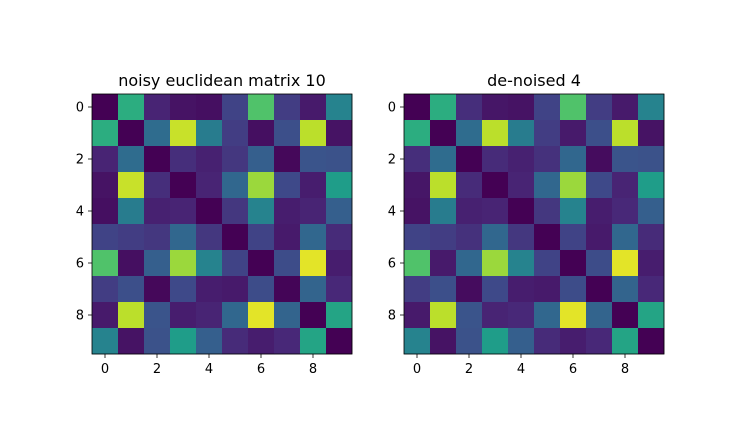 The height and width of the screenshot is (444, 737). What do you see at coordinates (417, 369) in the screenshot?
I see `x-tick-label: 0` at bounding box center [417, 369].